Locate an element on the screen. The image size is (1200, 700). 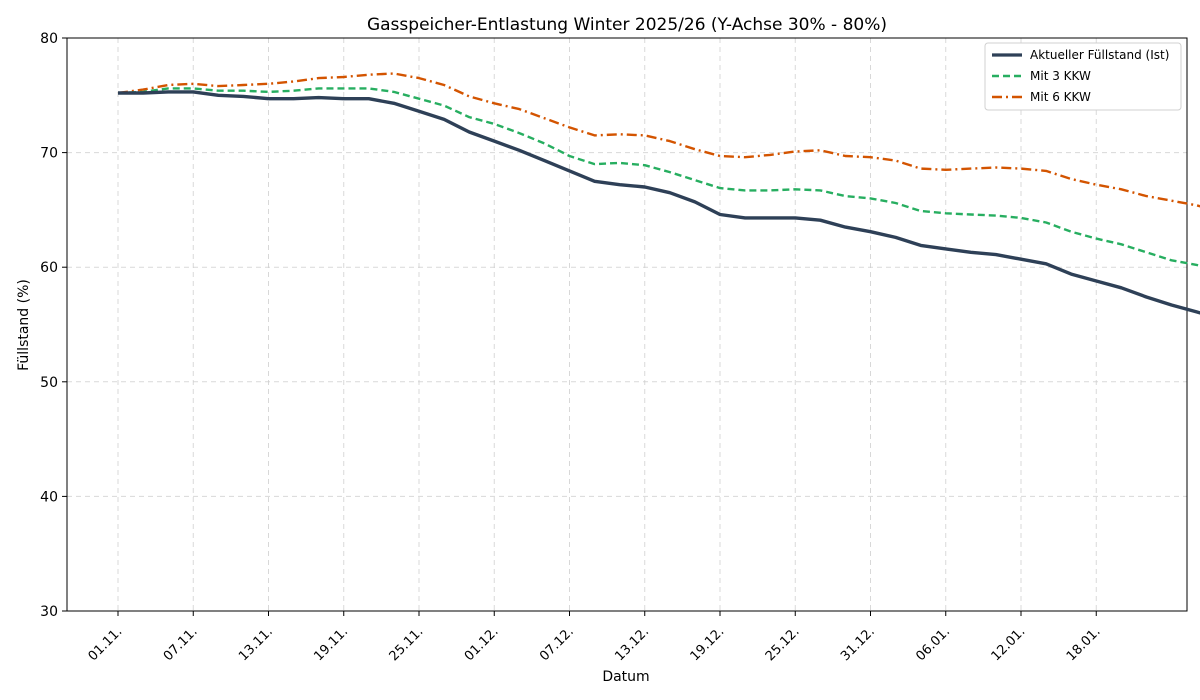
legend-box is located at coordinates (1083, 76).